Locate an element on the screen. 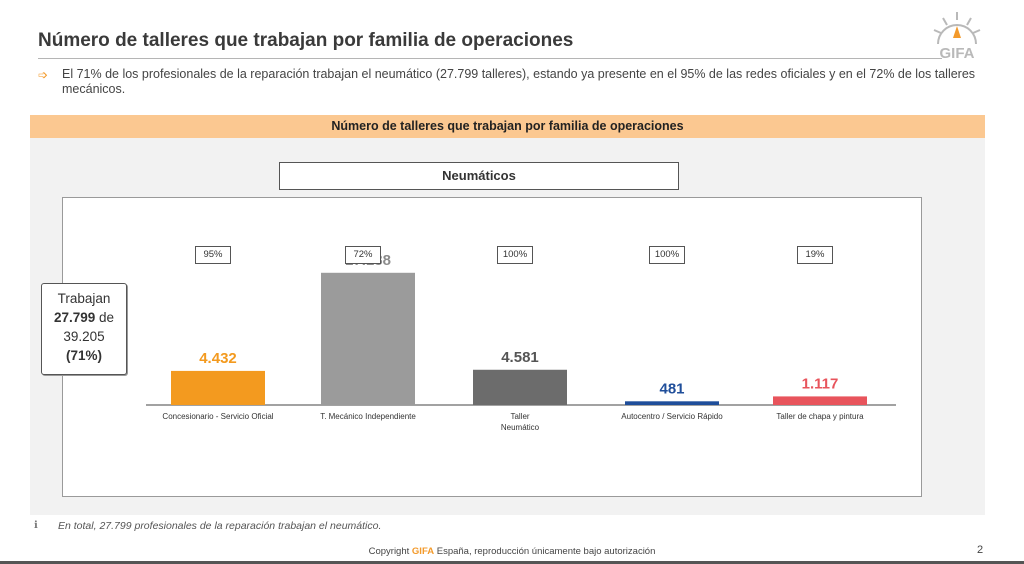 This screenshot has height=564, width=1024. penetration-box-3: 100% is located at coordinates (515, 255).